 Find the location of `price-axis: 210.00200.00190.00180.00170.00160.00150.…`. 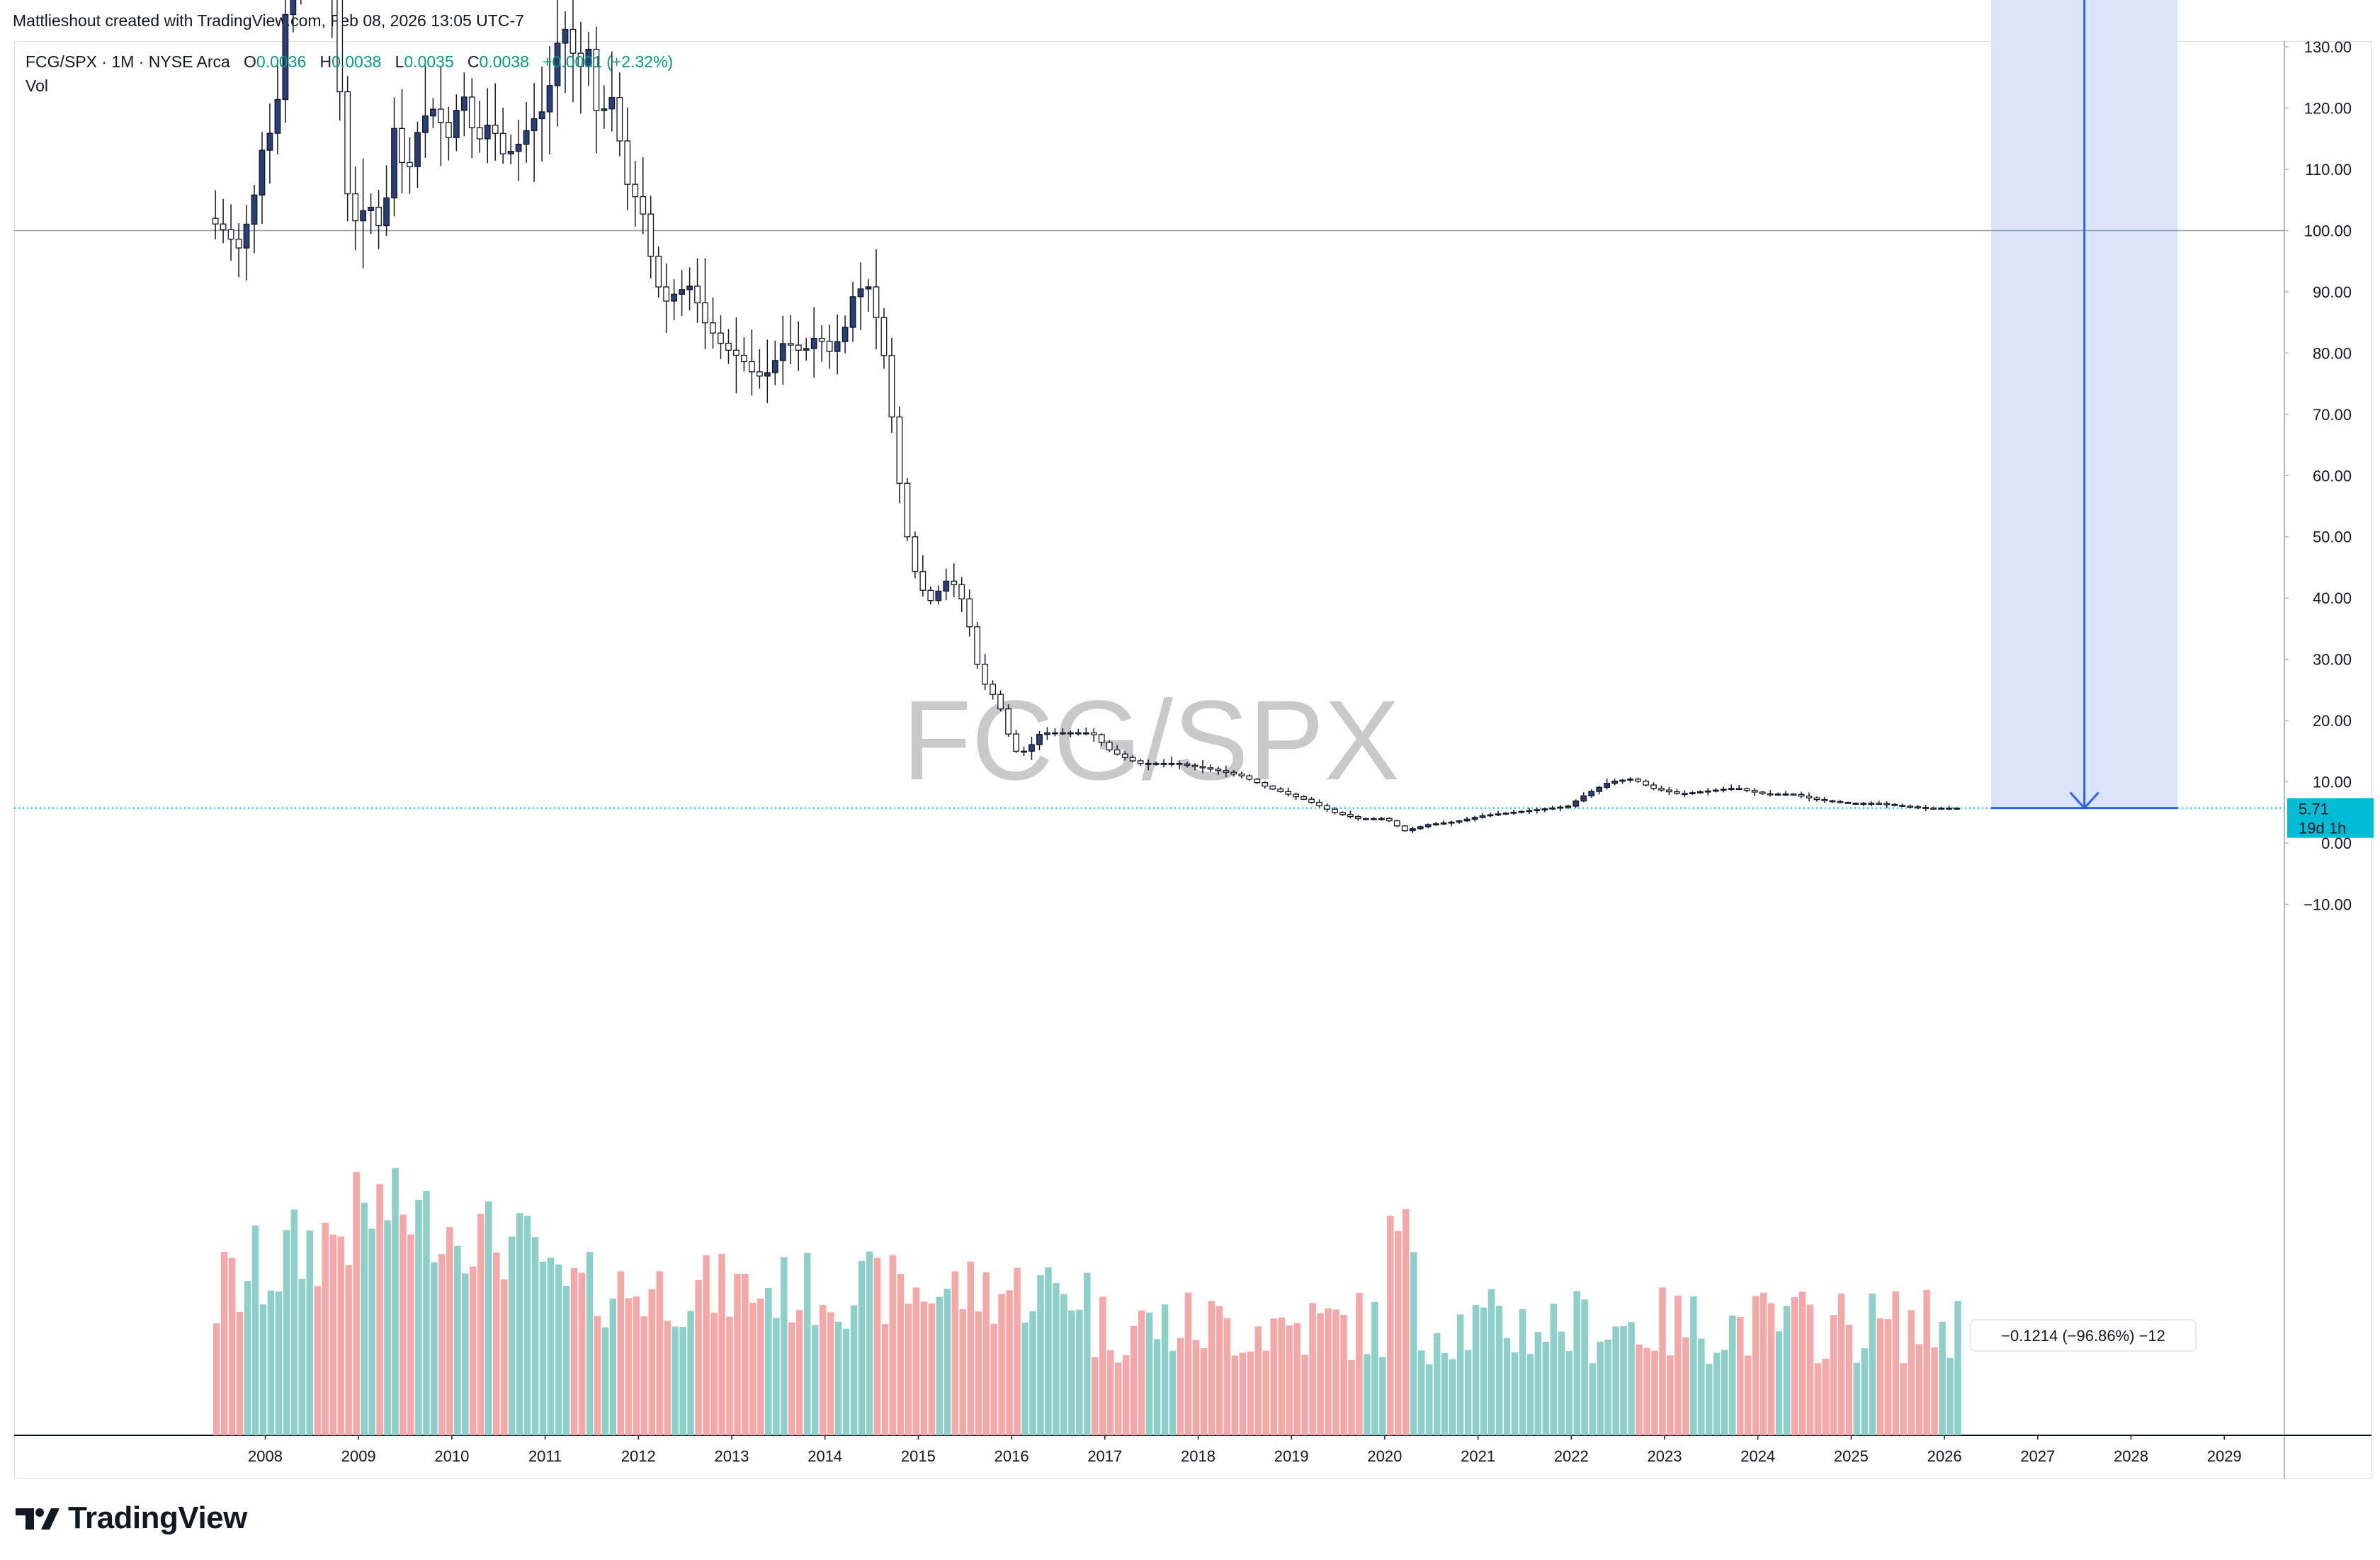

price-axis: 210.00200.00190.00180.00170.00160.00150.… is located at coordinates (2318, 456).